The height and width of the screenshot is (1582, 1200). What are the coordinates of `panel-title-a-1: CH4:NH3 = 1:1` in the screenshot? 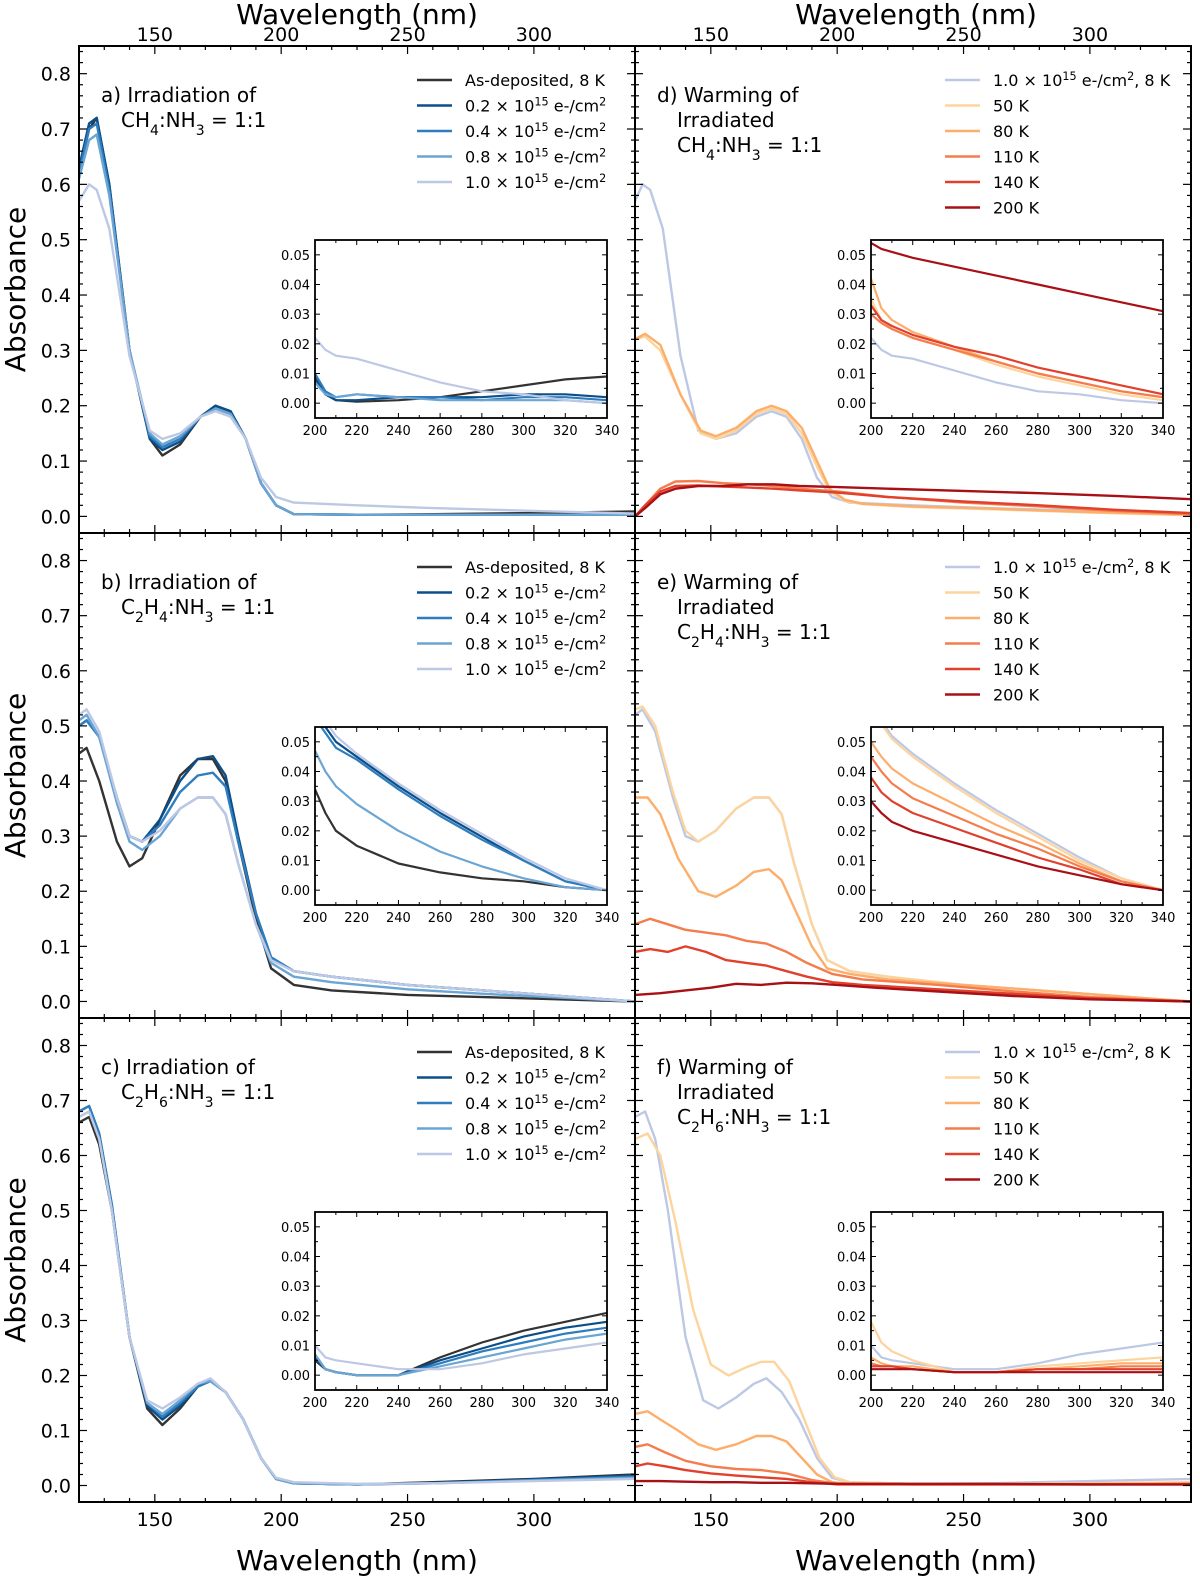 It's located at (193, 123).